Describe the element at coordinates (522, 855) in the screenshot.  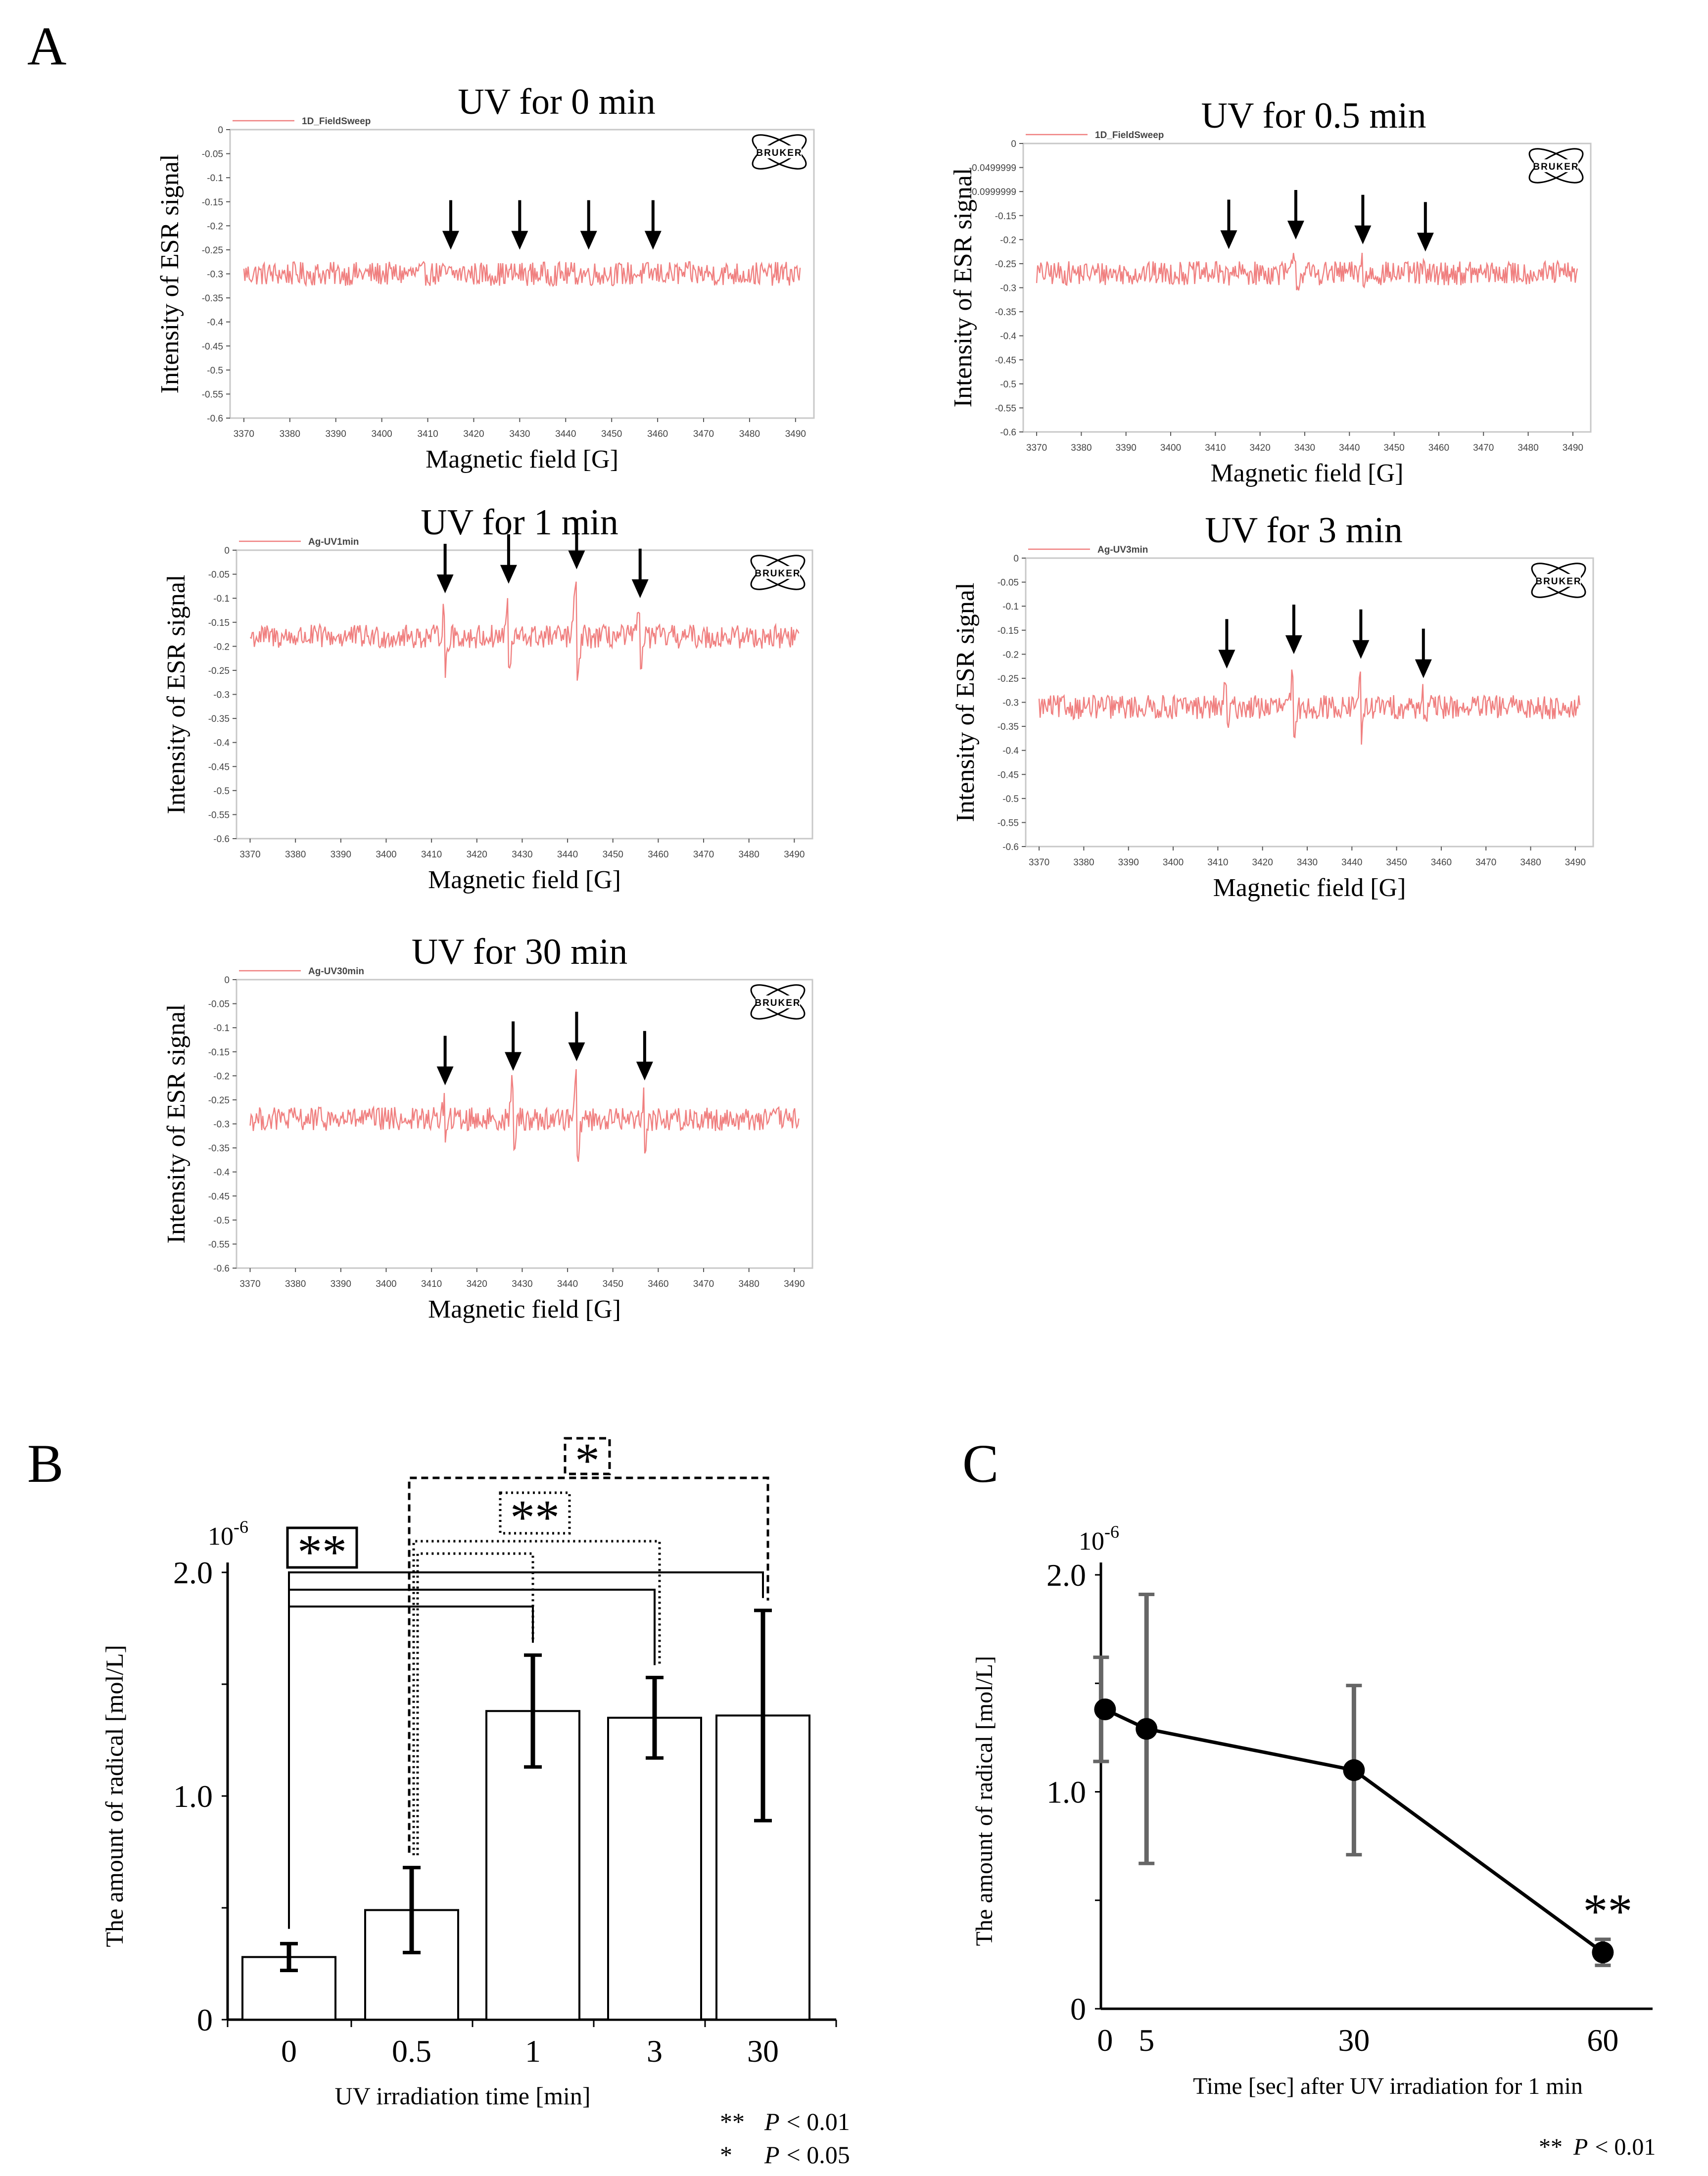
I see `x-tick-label: 3430` at that location.